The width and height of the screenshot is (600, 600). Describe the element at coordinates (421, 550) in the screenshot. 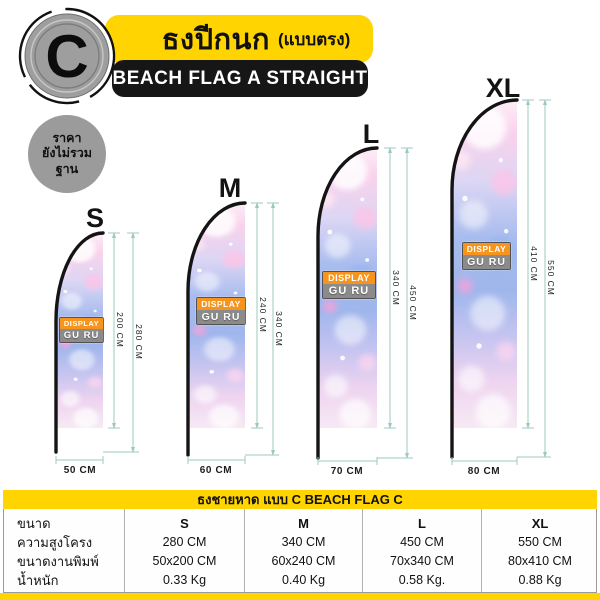

I see `spec-column-l: L 450 CM 70x340 CM 0.58 Kg.` at that location.